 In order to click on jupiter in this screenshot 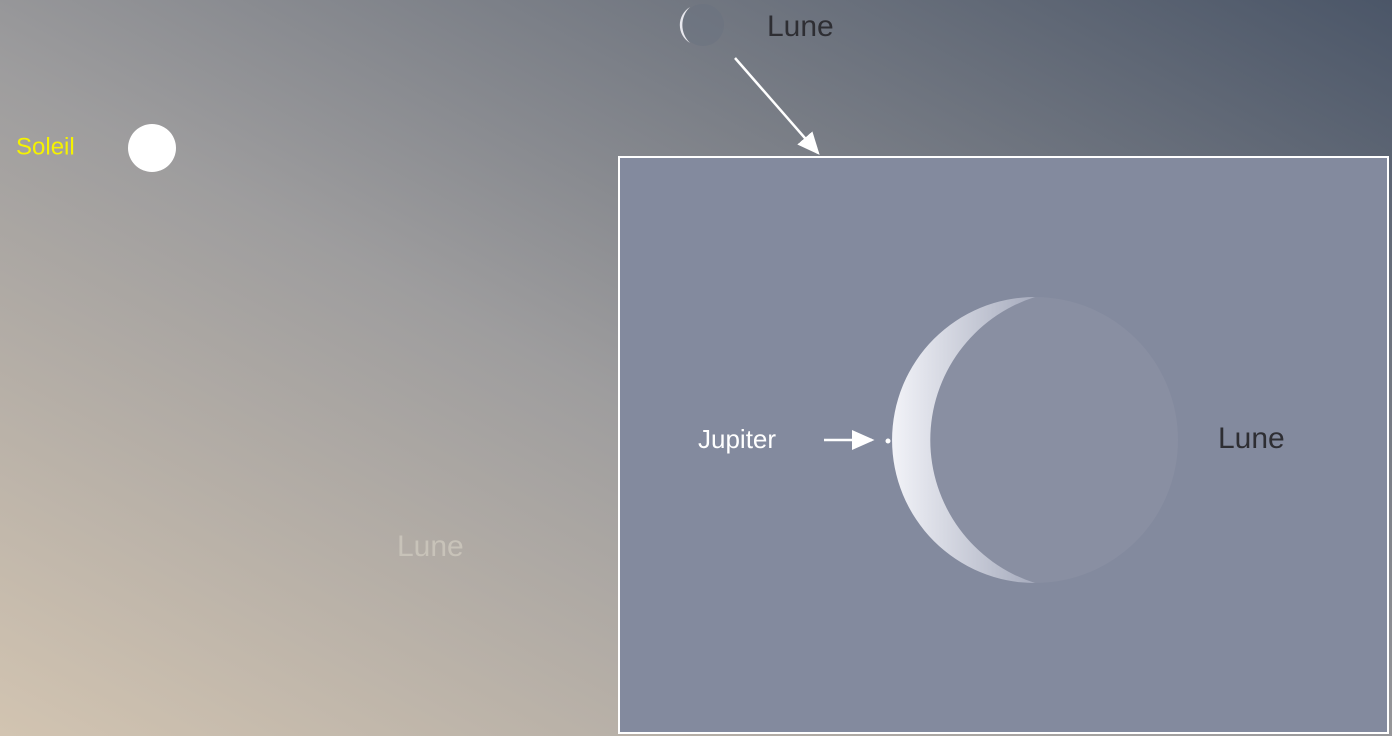, I will do `click(888, 441)`.